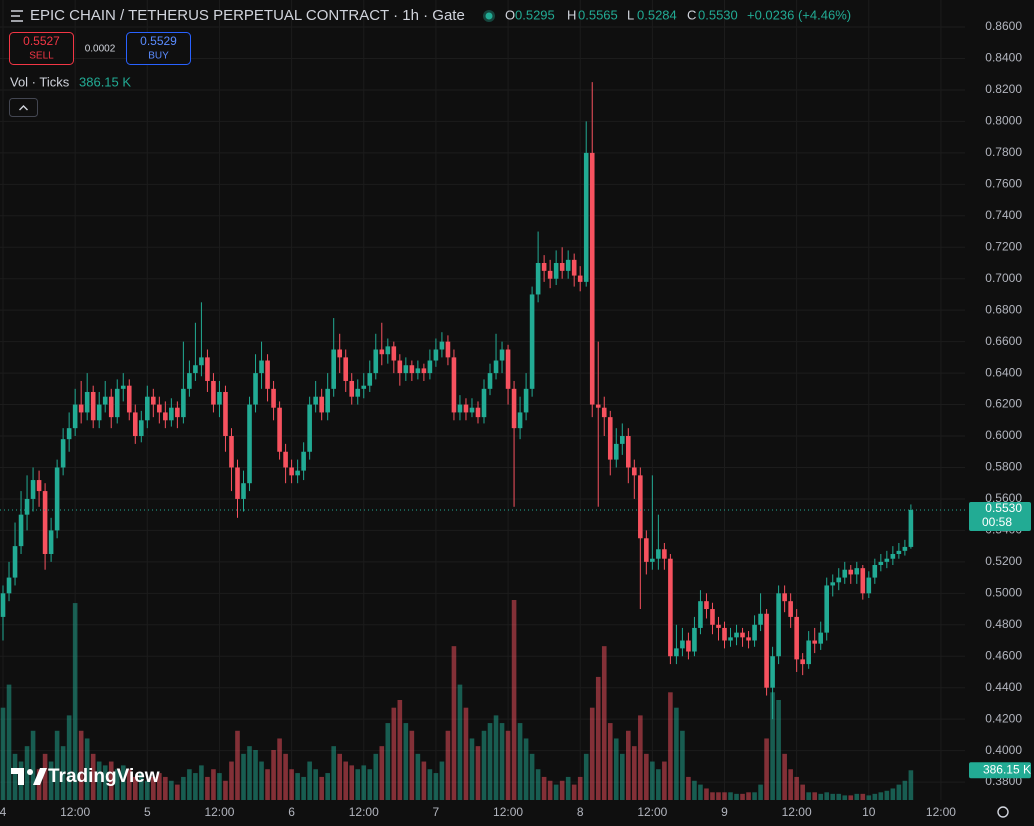 Image resolution: width=1034 pixels, height=826 pixels. What do you see at coordinates (41, 48) in the screenshot?
I see `sell-button` at bounding box center [41, 48].